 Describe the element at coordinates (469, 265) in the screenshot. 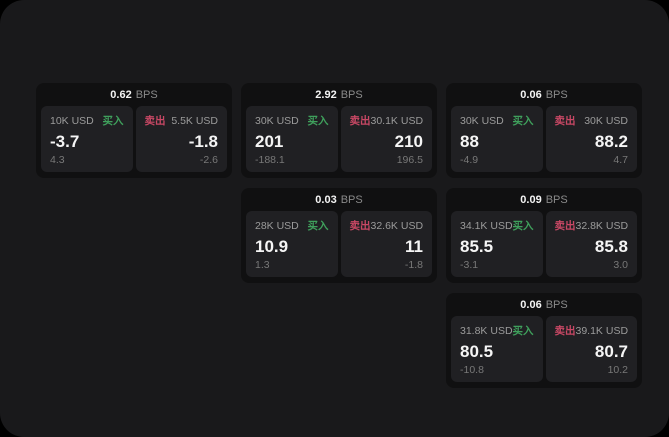

I see `buy-quote-change: -3.1` at that location.